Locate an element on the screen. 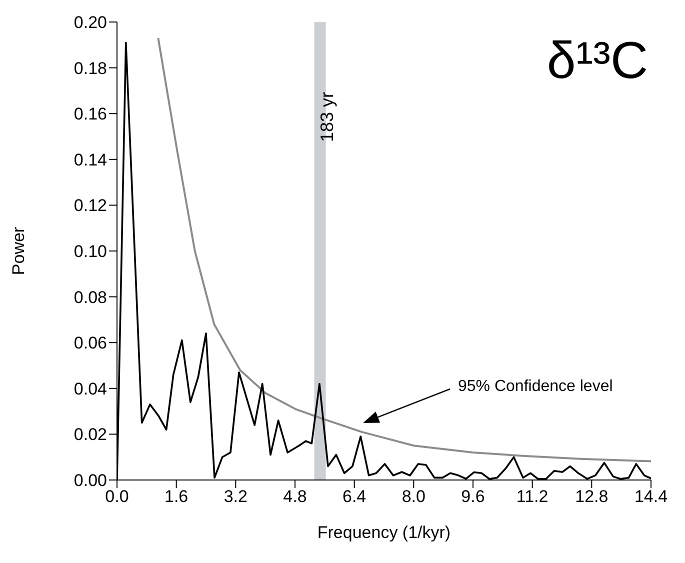 This screenshot has height=563, width=685. x-tick-label: 1.6 is located at coordinates (176, 496).